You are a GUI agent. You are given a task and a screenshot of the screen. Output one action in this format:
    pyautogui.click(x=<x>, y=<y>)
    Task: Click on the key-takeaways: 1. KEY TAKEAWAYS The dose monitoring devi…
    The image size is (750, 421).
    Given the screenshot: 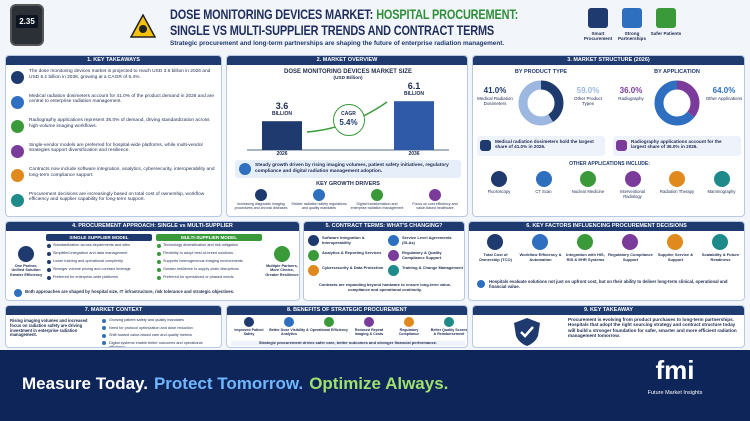 What is the action you would take?
    pyautogui.click(x=113, y=136)
    